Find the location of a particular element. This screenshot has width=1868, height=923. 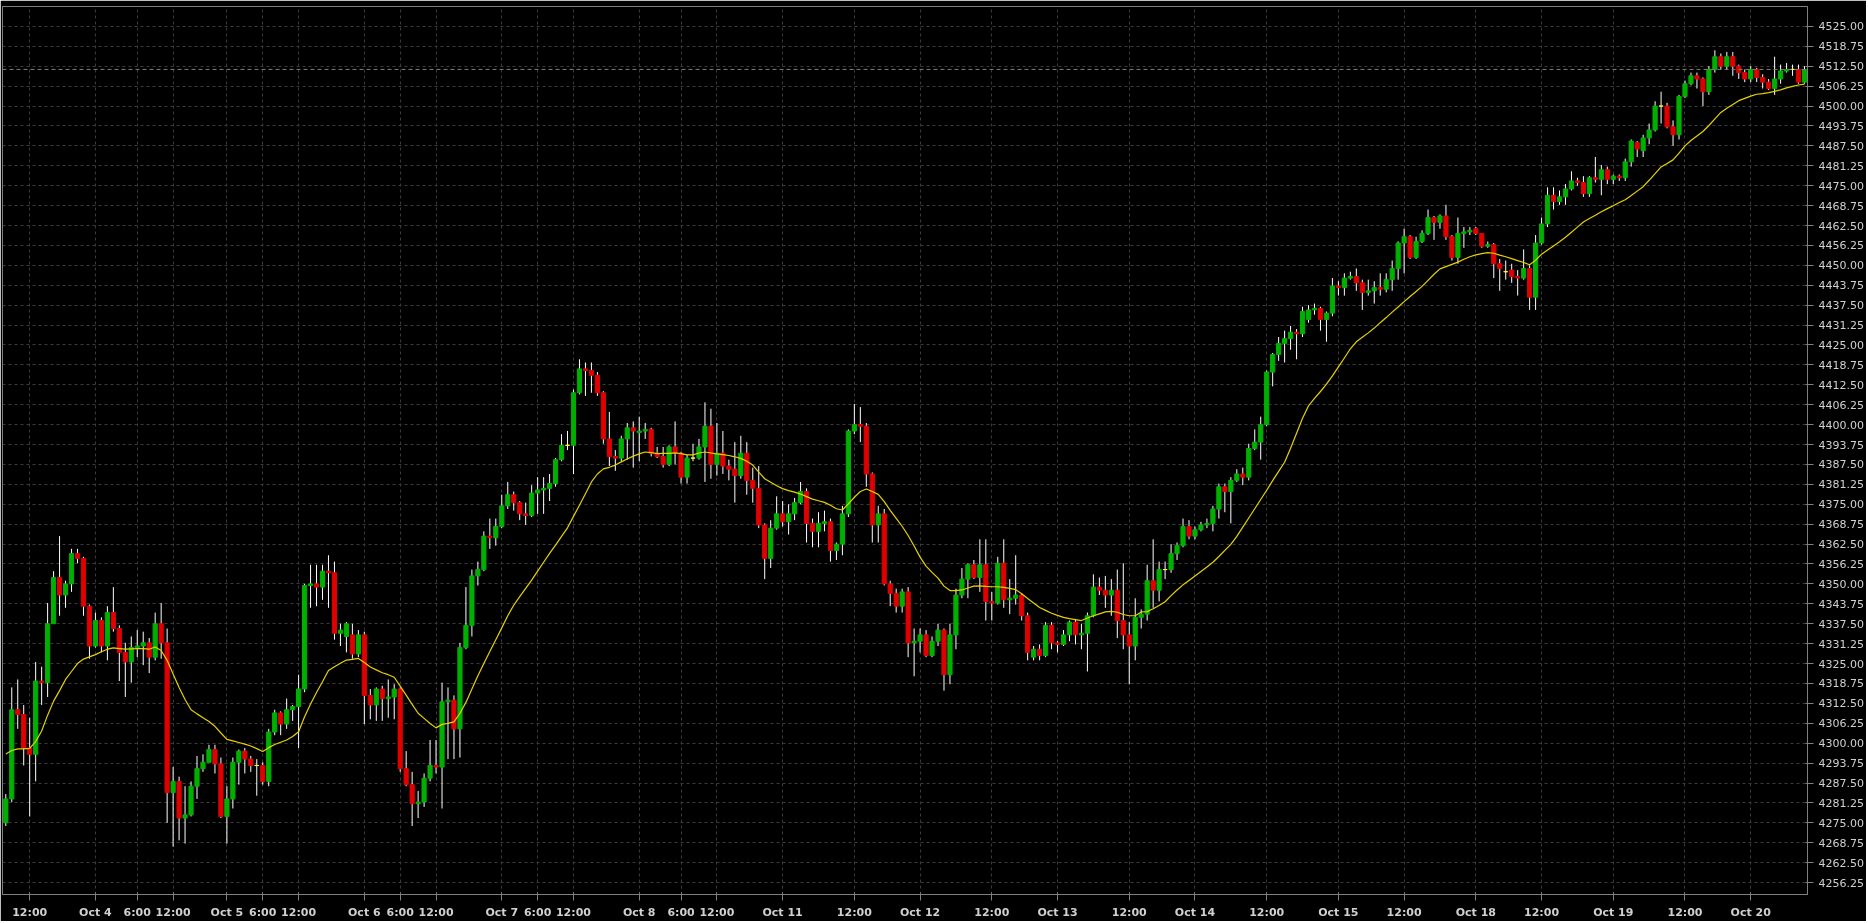

y-tick-label: 4468.75 is located at coordinates (1841, 206).